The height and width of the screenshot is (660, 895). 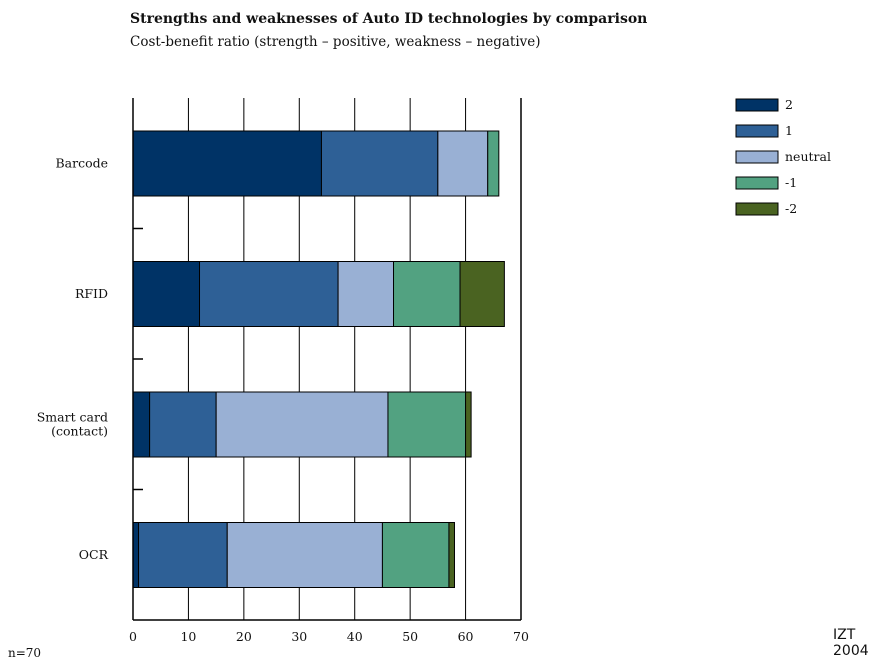 I want to click on x-tick-label: 70, so click(x=521, y=636).